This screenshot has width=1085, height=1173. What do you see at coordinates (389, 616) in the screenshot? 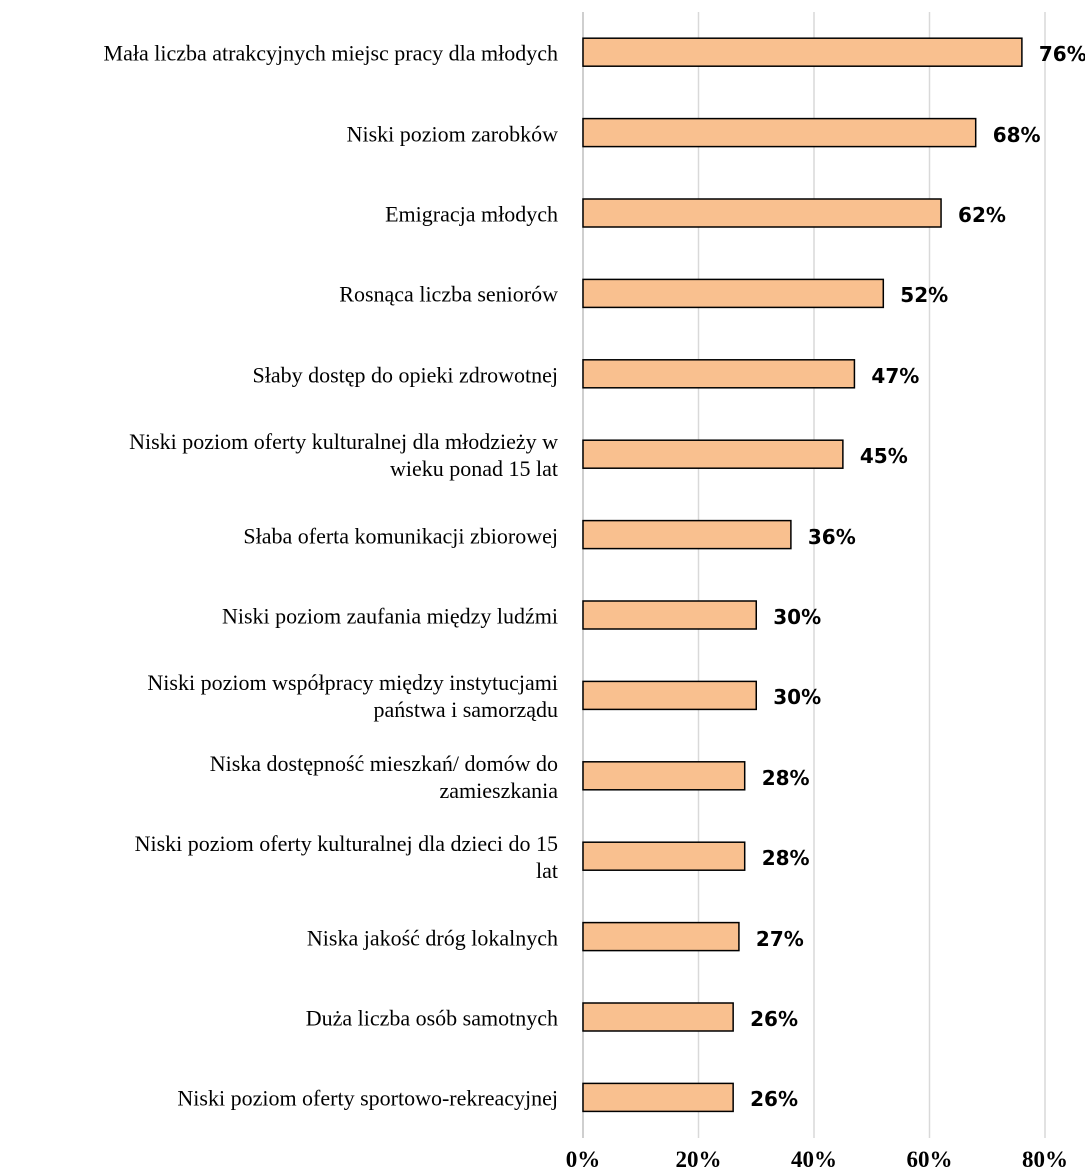
I see `category-label-line: Niski poziom zaufania między ludźmi` at bounding box center [389, 616].